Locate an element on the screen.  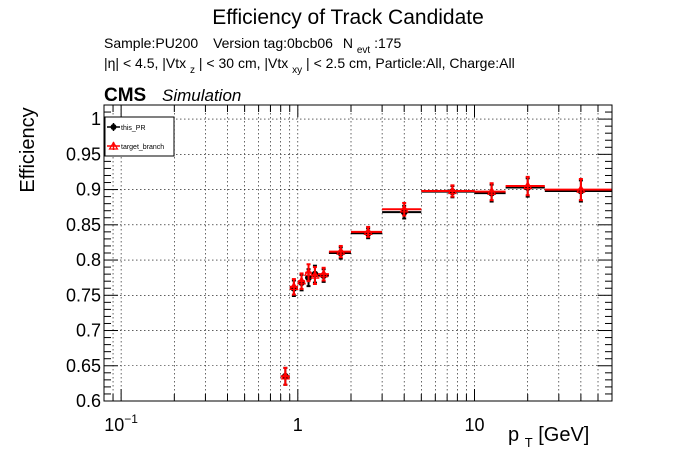
nevt-prefix: N is located at coordinates (348, 43).